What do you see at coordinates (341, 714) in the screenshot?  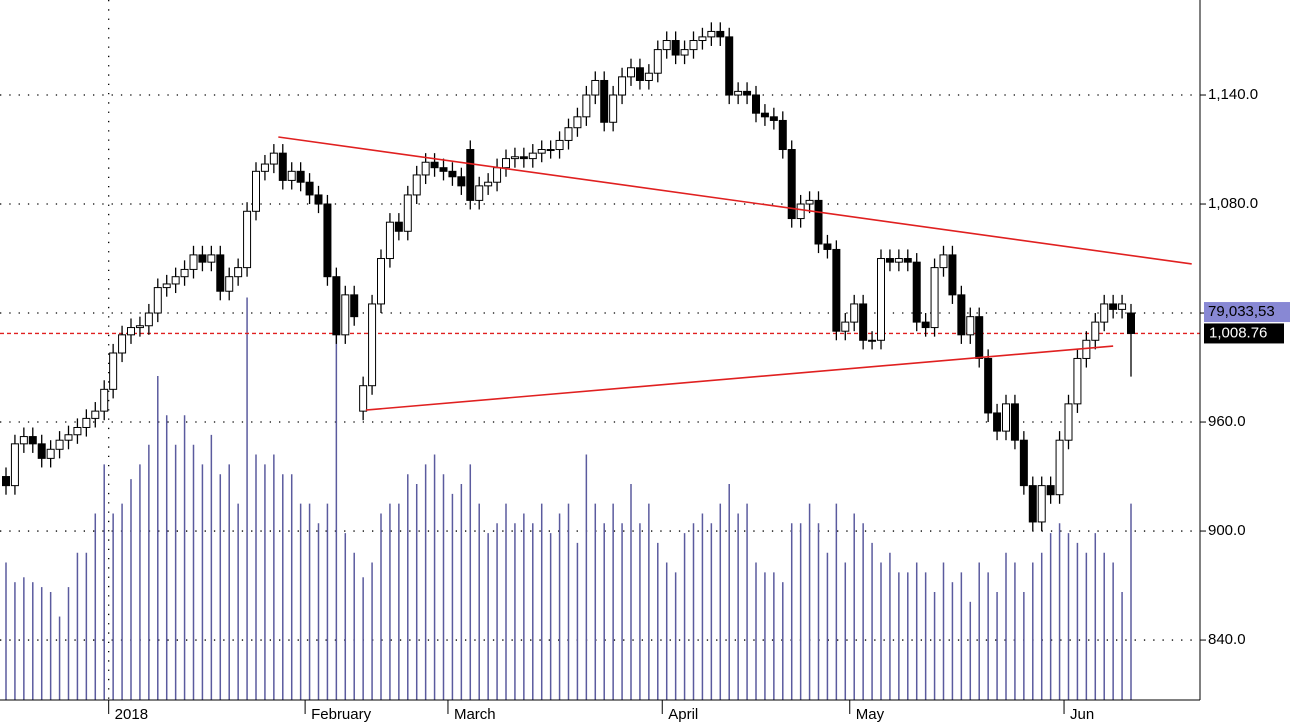 I see `x-tick-label: February` at bounding box center [341, 714].